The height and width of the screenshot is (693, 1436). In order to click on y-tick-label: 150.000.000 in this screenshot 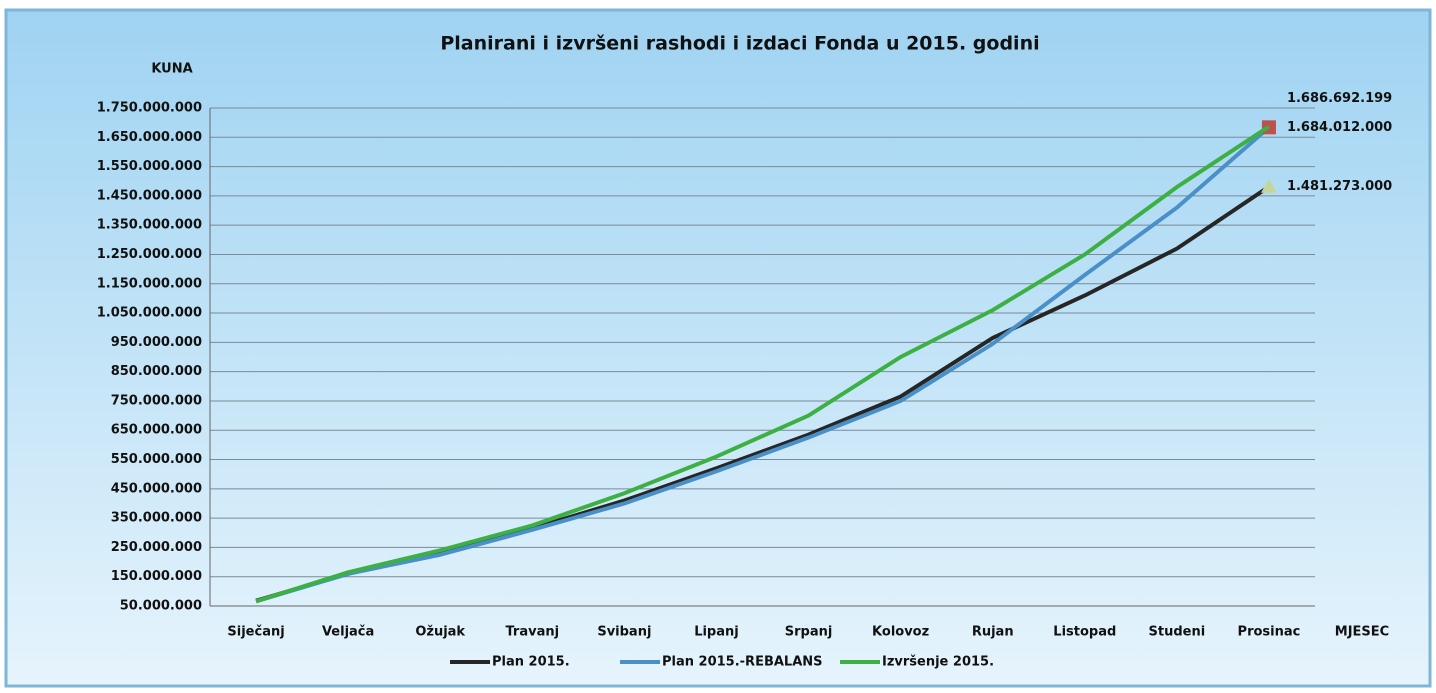, I will do `click(156, 576)`.